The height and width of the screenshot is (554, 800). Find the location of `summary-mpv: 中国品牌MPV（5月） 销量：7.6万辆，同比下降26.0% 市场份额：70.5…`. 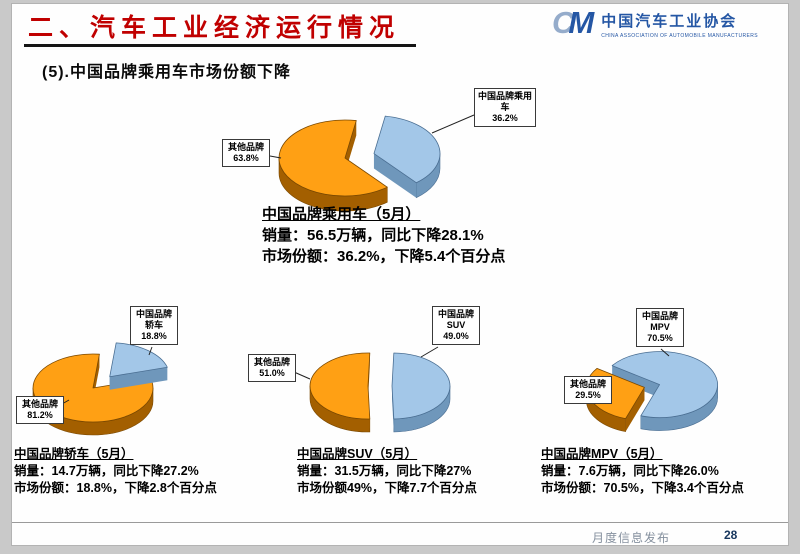

summary-mpv: 中国品牌MPV（5月） 销量：7.6万辆，同比下降26.0% 市场份额：70.5… is located at coordinates (642, 471).